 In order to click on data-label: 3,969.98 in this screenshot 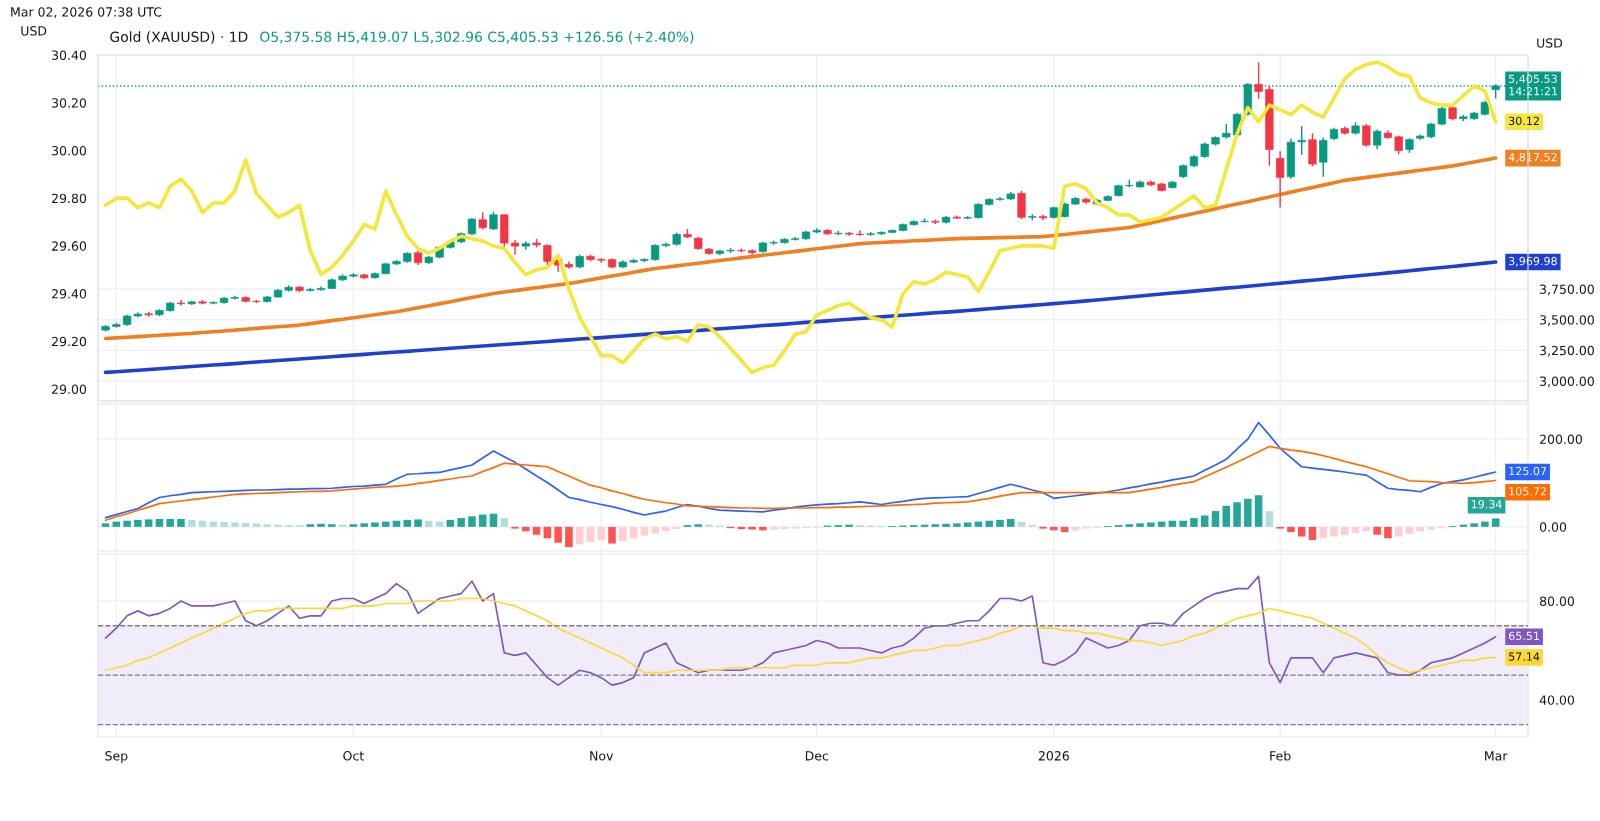, I will do `click(1533, 261)`.